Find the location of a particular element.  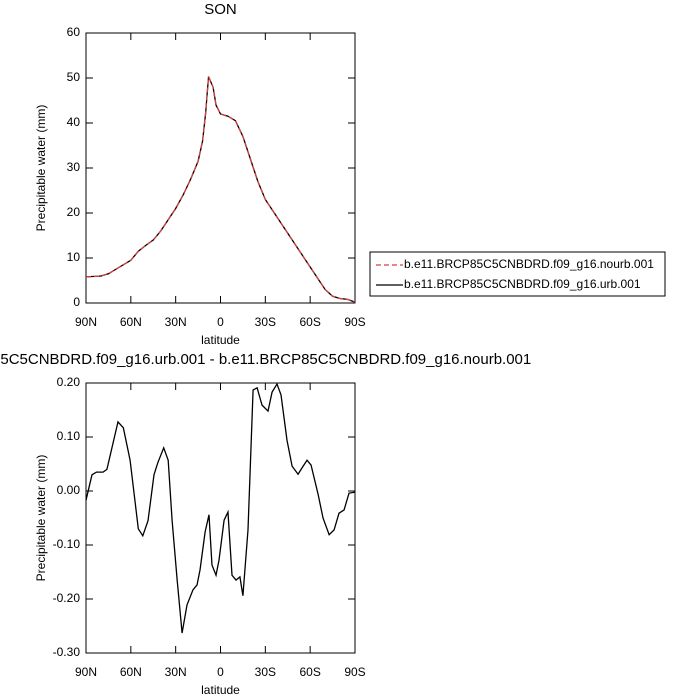

legend-box is located at coordinates (517, 274).